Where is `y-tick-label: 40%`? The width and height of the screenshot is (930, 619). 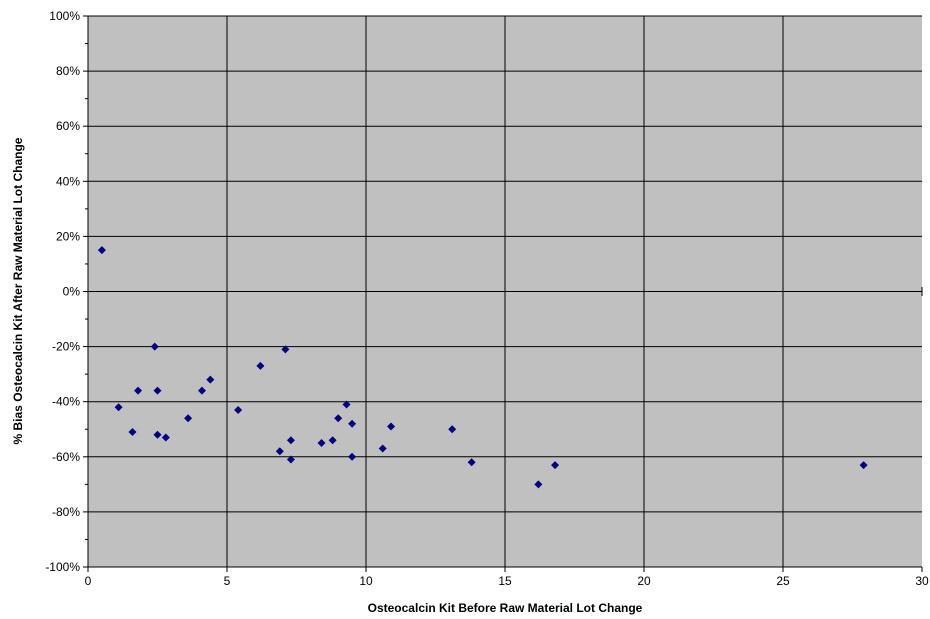
y-tick-label: 40% is located at coordinates (68, 181).